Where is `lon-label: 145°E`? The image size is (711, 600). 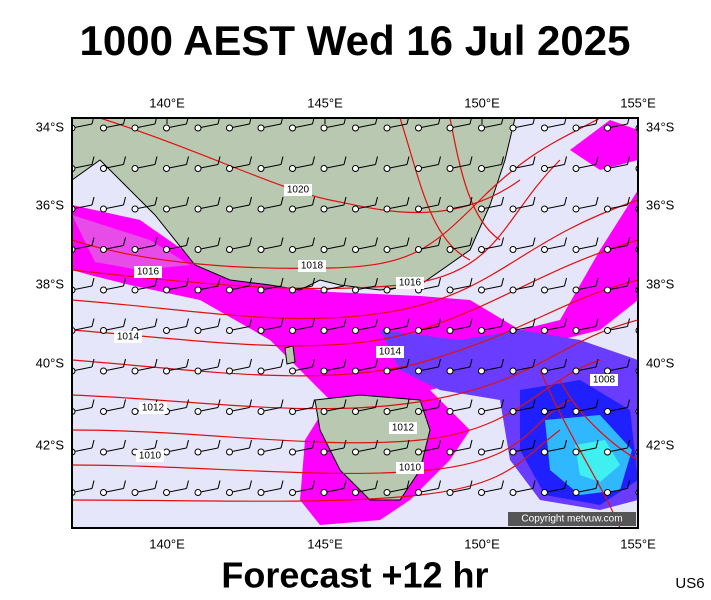 lon-label: 145°E is located at coordinates (325, 543).